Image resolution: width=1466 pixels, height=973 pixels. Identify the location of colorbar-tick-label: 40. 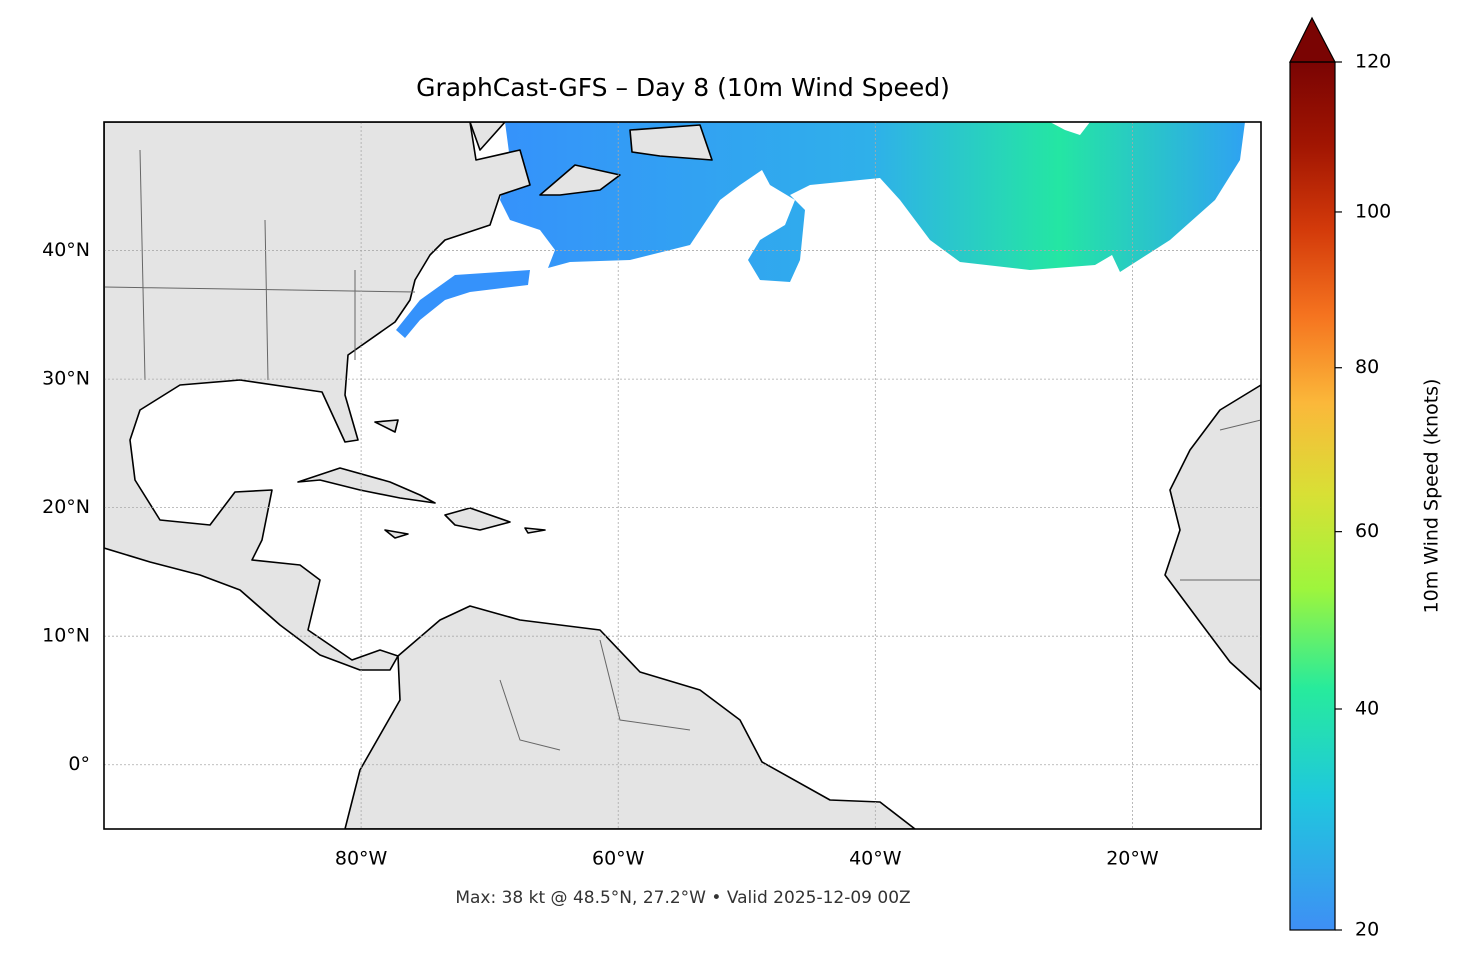
(1367, 708).